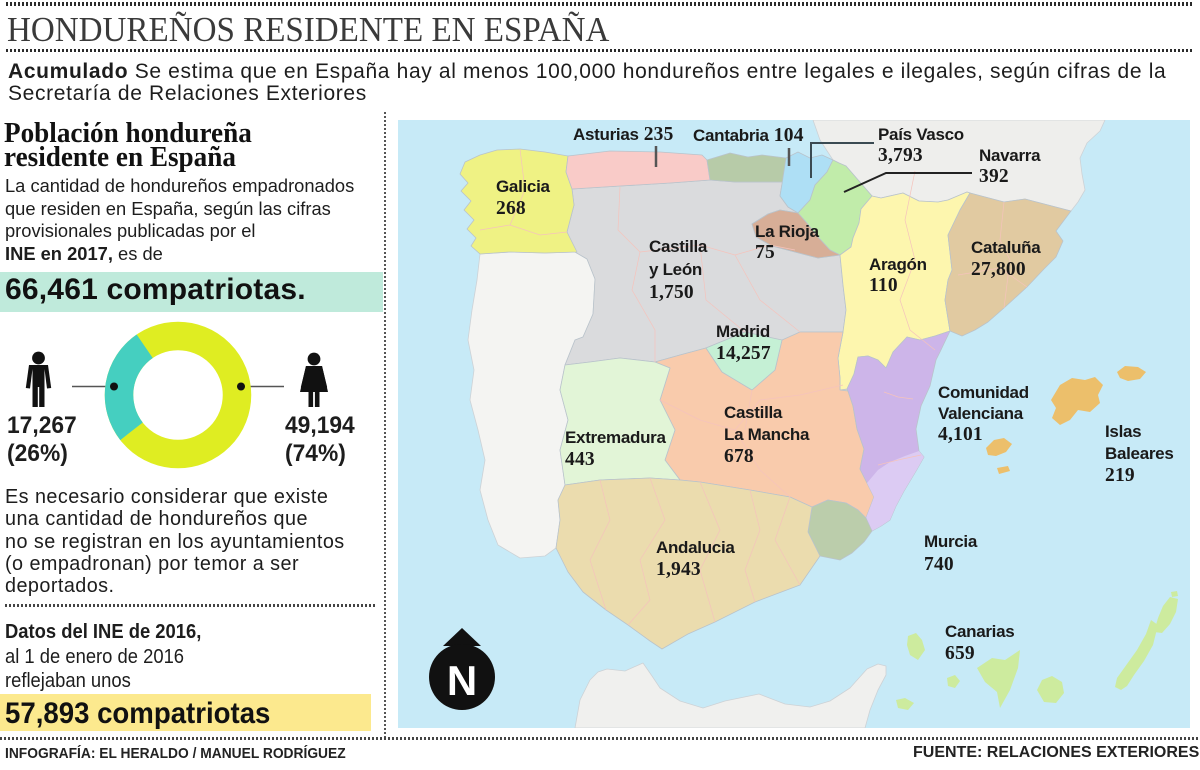 This screenshot has width=1200, height=770. What do you see at coordinates (523, 186) in the screenshot?
I see `svg-text: Galicia` at bounding box center [523, 186].